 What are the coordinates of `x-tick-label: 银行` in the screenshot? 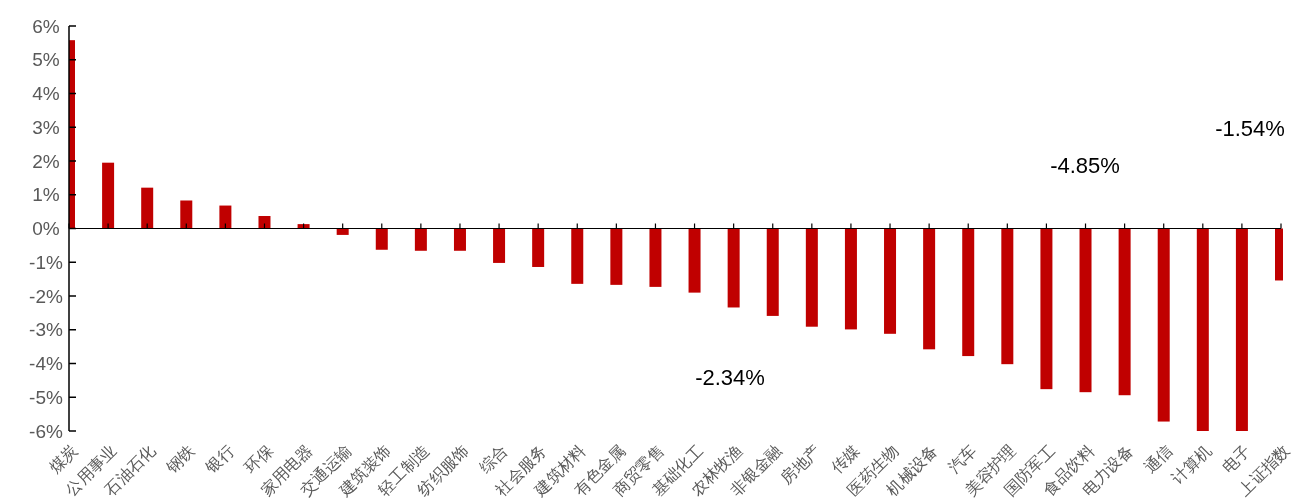 It's located at (219, 459).